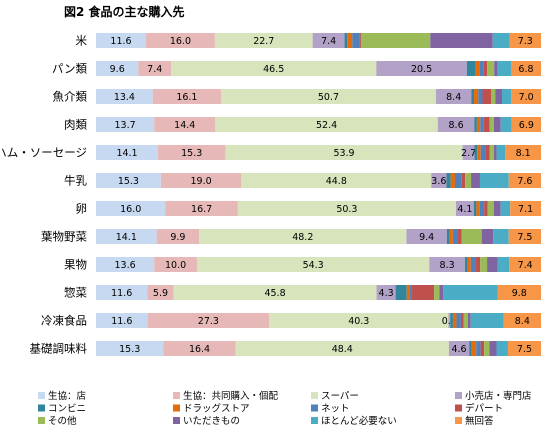 The width and height of the screenshot is (552, 436). What do you see at coordinates (43, 153) in the screenshot?
I see `category-label: ハム・ソーセージ` at bounding box center [43, 153].